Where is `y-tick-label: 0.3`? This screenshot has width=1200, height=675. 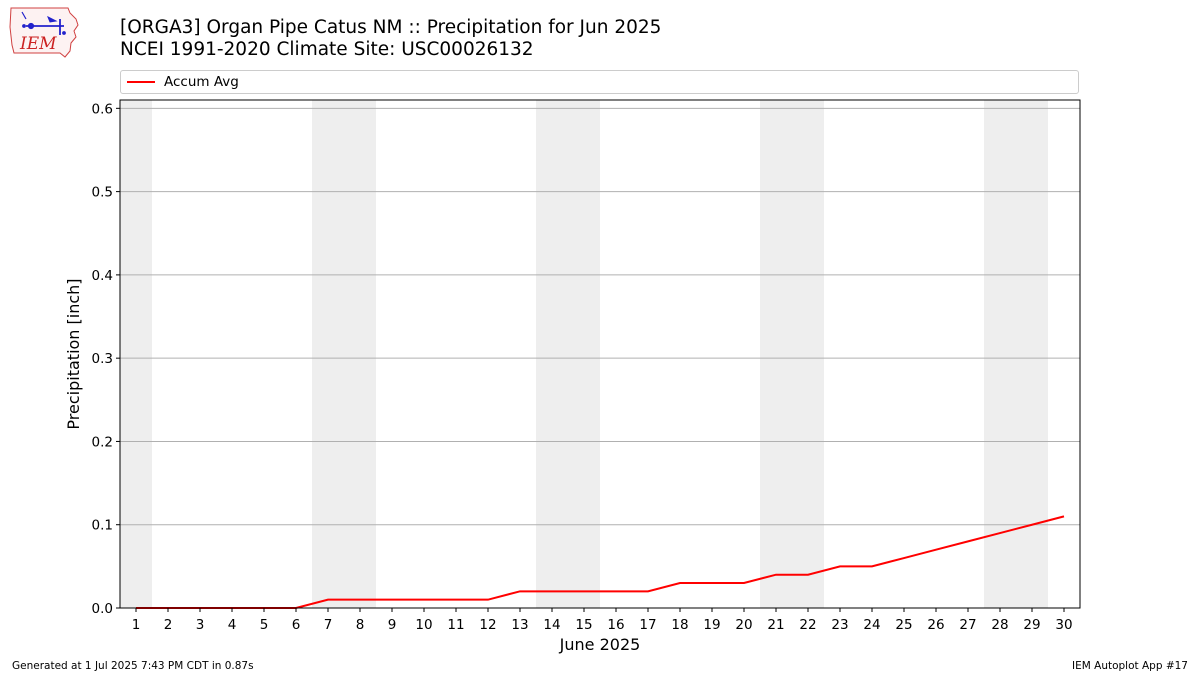
y-tick-label: 0.3 is located at coordinates (102, 359).